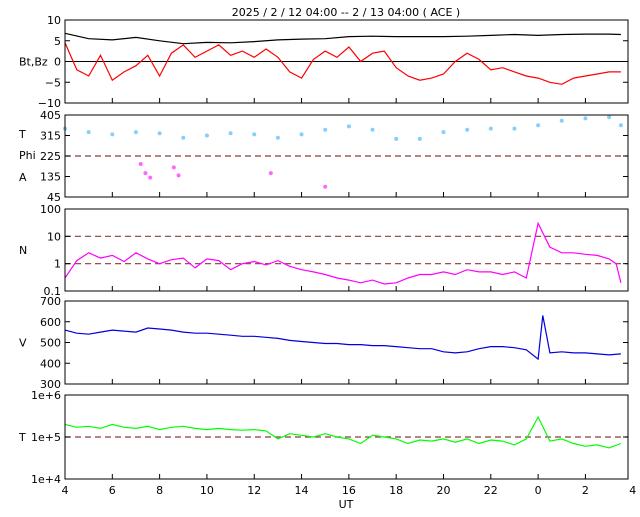 Image resolution: width=640 pixels, height=517 pixels. I want to click on y-axis-label-angles-0: T, so click(22, 134).